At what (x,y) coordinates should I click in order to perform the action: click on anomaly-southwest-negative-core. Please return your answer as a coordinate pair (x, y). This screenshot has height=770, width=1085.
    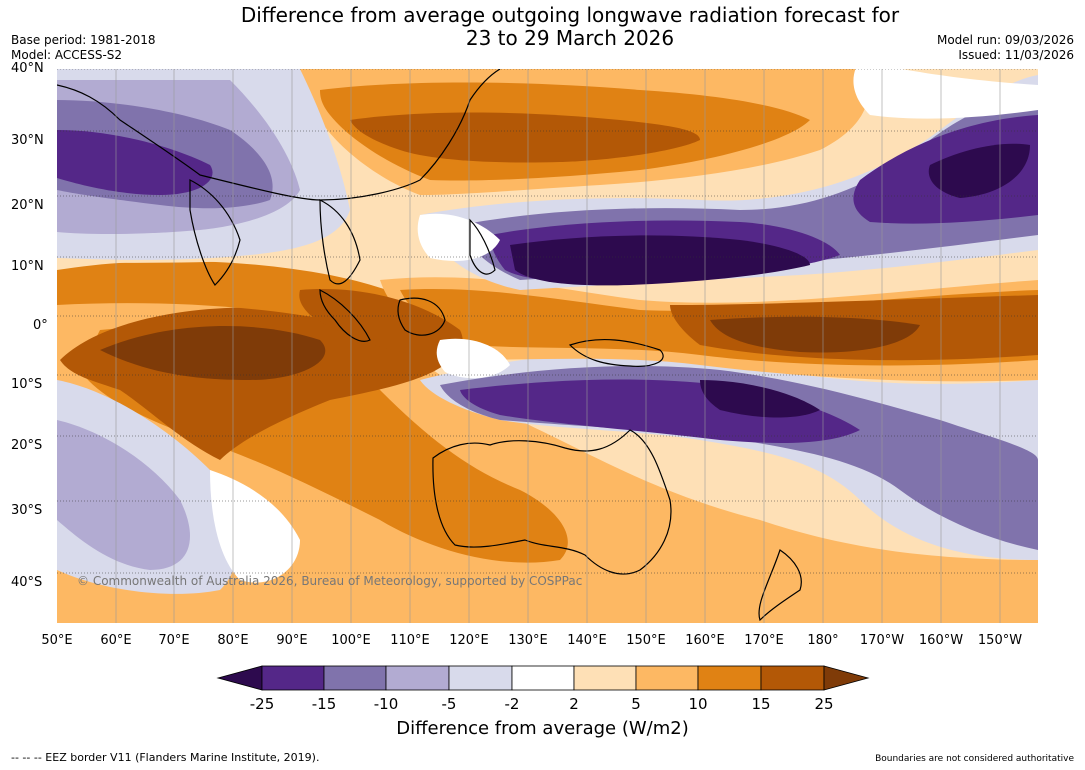
    Looking at the image, I should click on (123, 495).